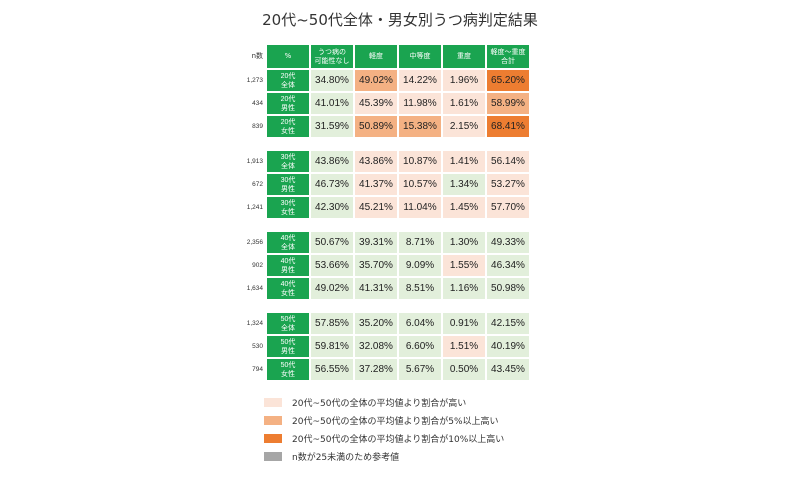  What do you see at coordinates (508, 126) in the screenshot?
I see `value-cell: 68.41%` at bounding box center [508, 126].